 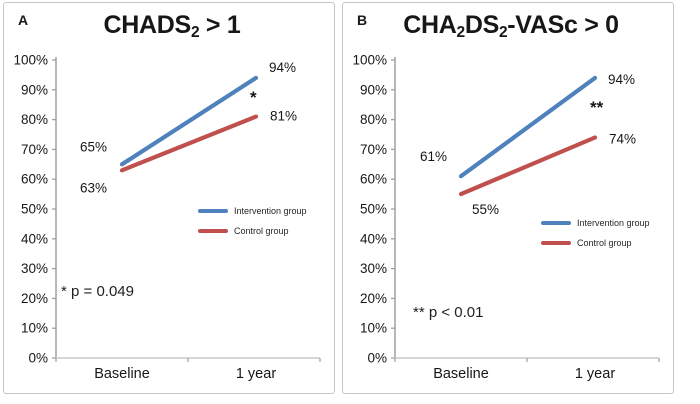 I want to click on data-label: 81%, so click(x=283, y=116).